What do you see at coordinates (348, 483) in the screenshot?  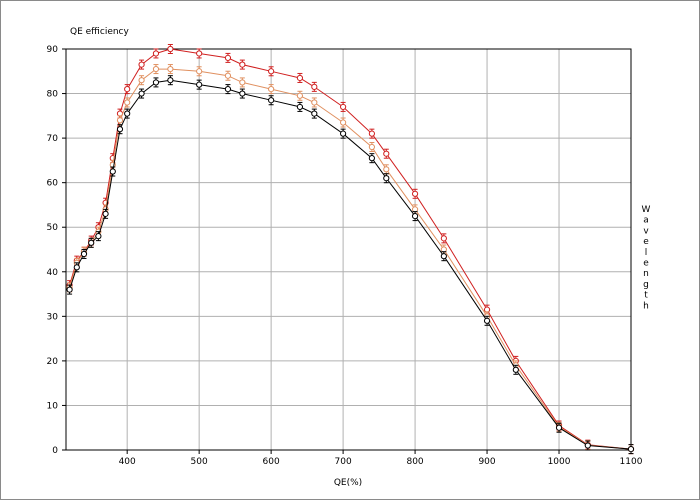 I see `x-axis-title: QE(%)` at bounding box center [348, 483].